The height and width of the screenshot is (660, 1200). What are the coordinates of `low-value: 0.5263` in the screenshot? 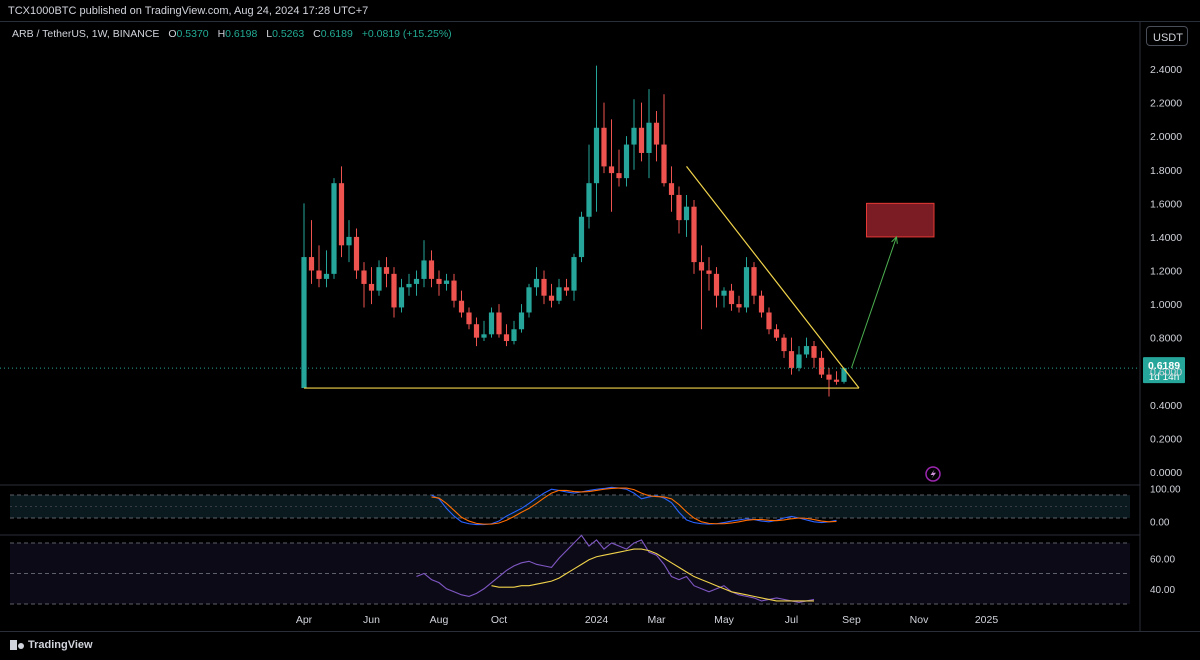 It's located at (288, 34).